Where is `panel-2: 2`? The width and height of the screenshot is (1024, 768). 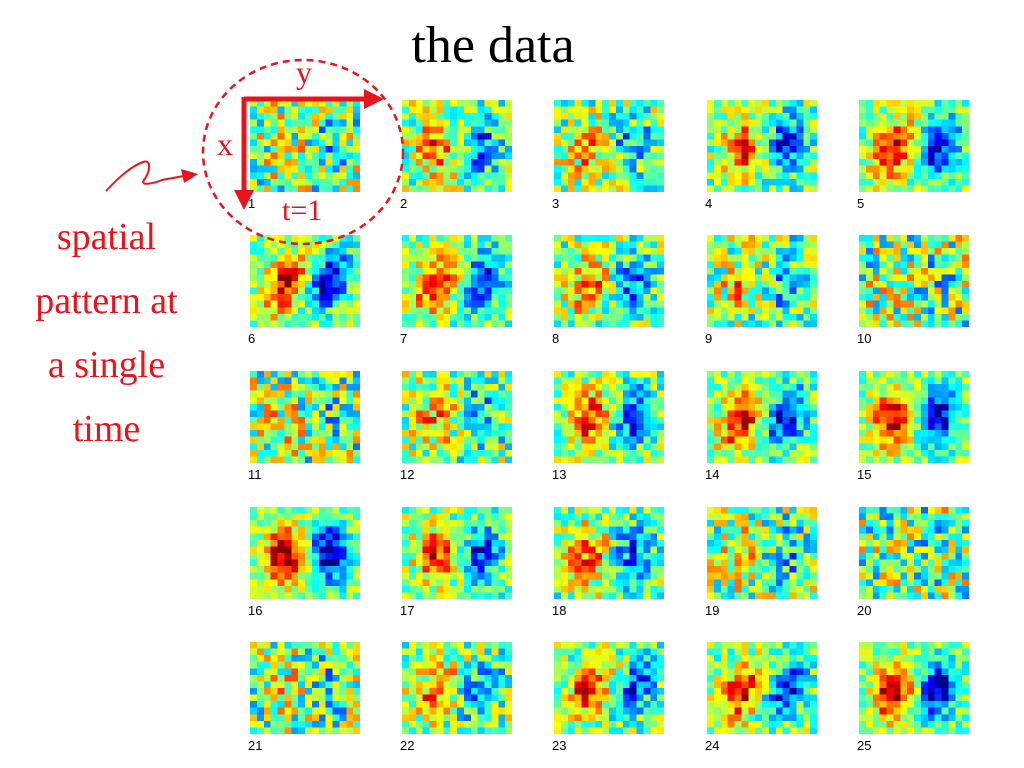 panel-2: 2 is located at coordinates (456, 155).